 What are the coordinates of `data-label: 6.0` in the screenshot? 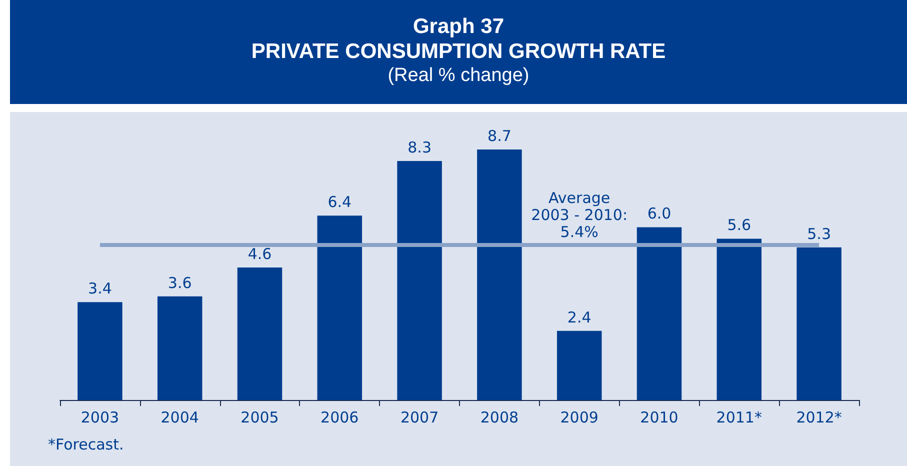 It's located at (659, 213).